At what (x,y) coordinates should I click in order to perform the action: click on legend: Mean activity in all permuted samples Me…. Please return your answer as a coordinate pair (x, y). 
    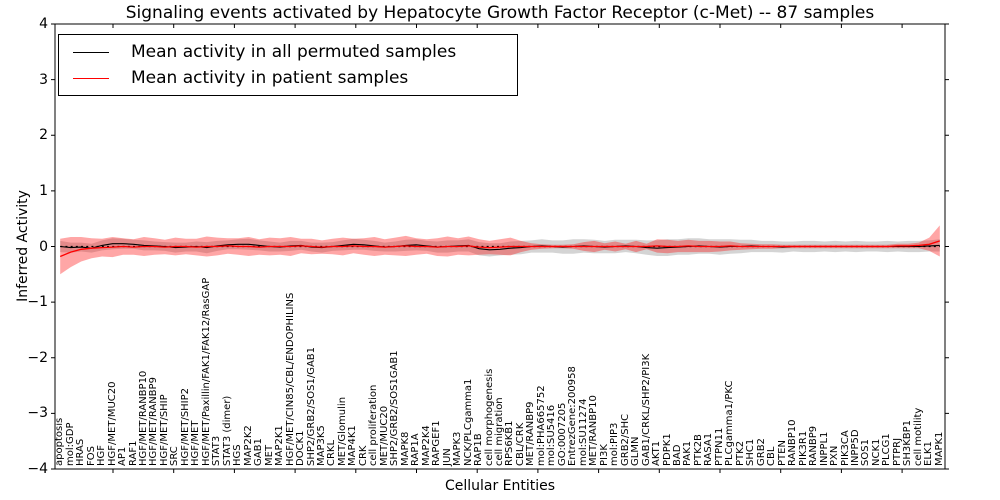
    Looking at the image, I should click on (288, 65).